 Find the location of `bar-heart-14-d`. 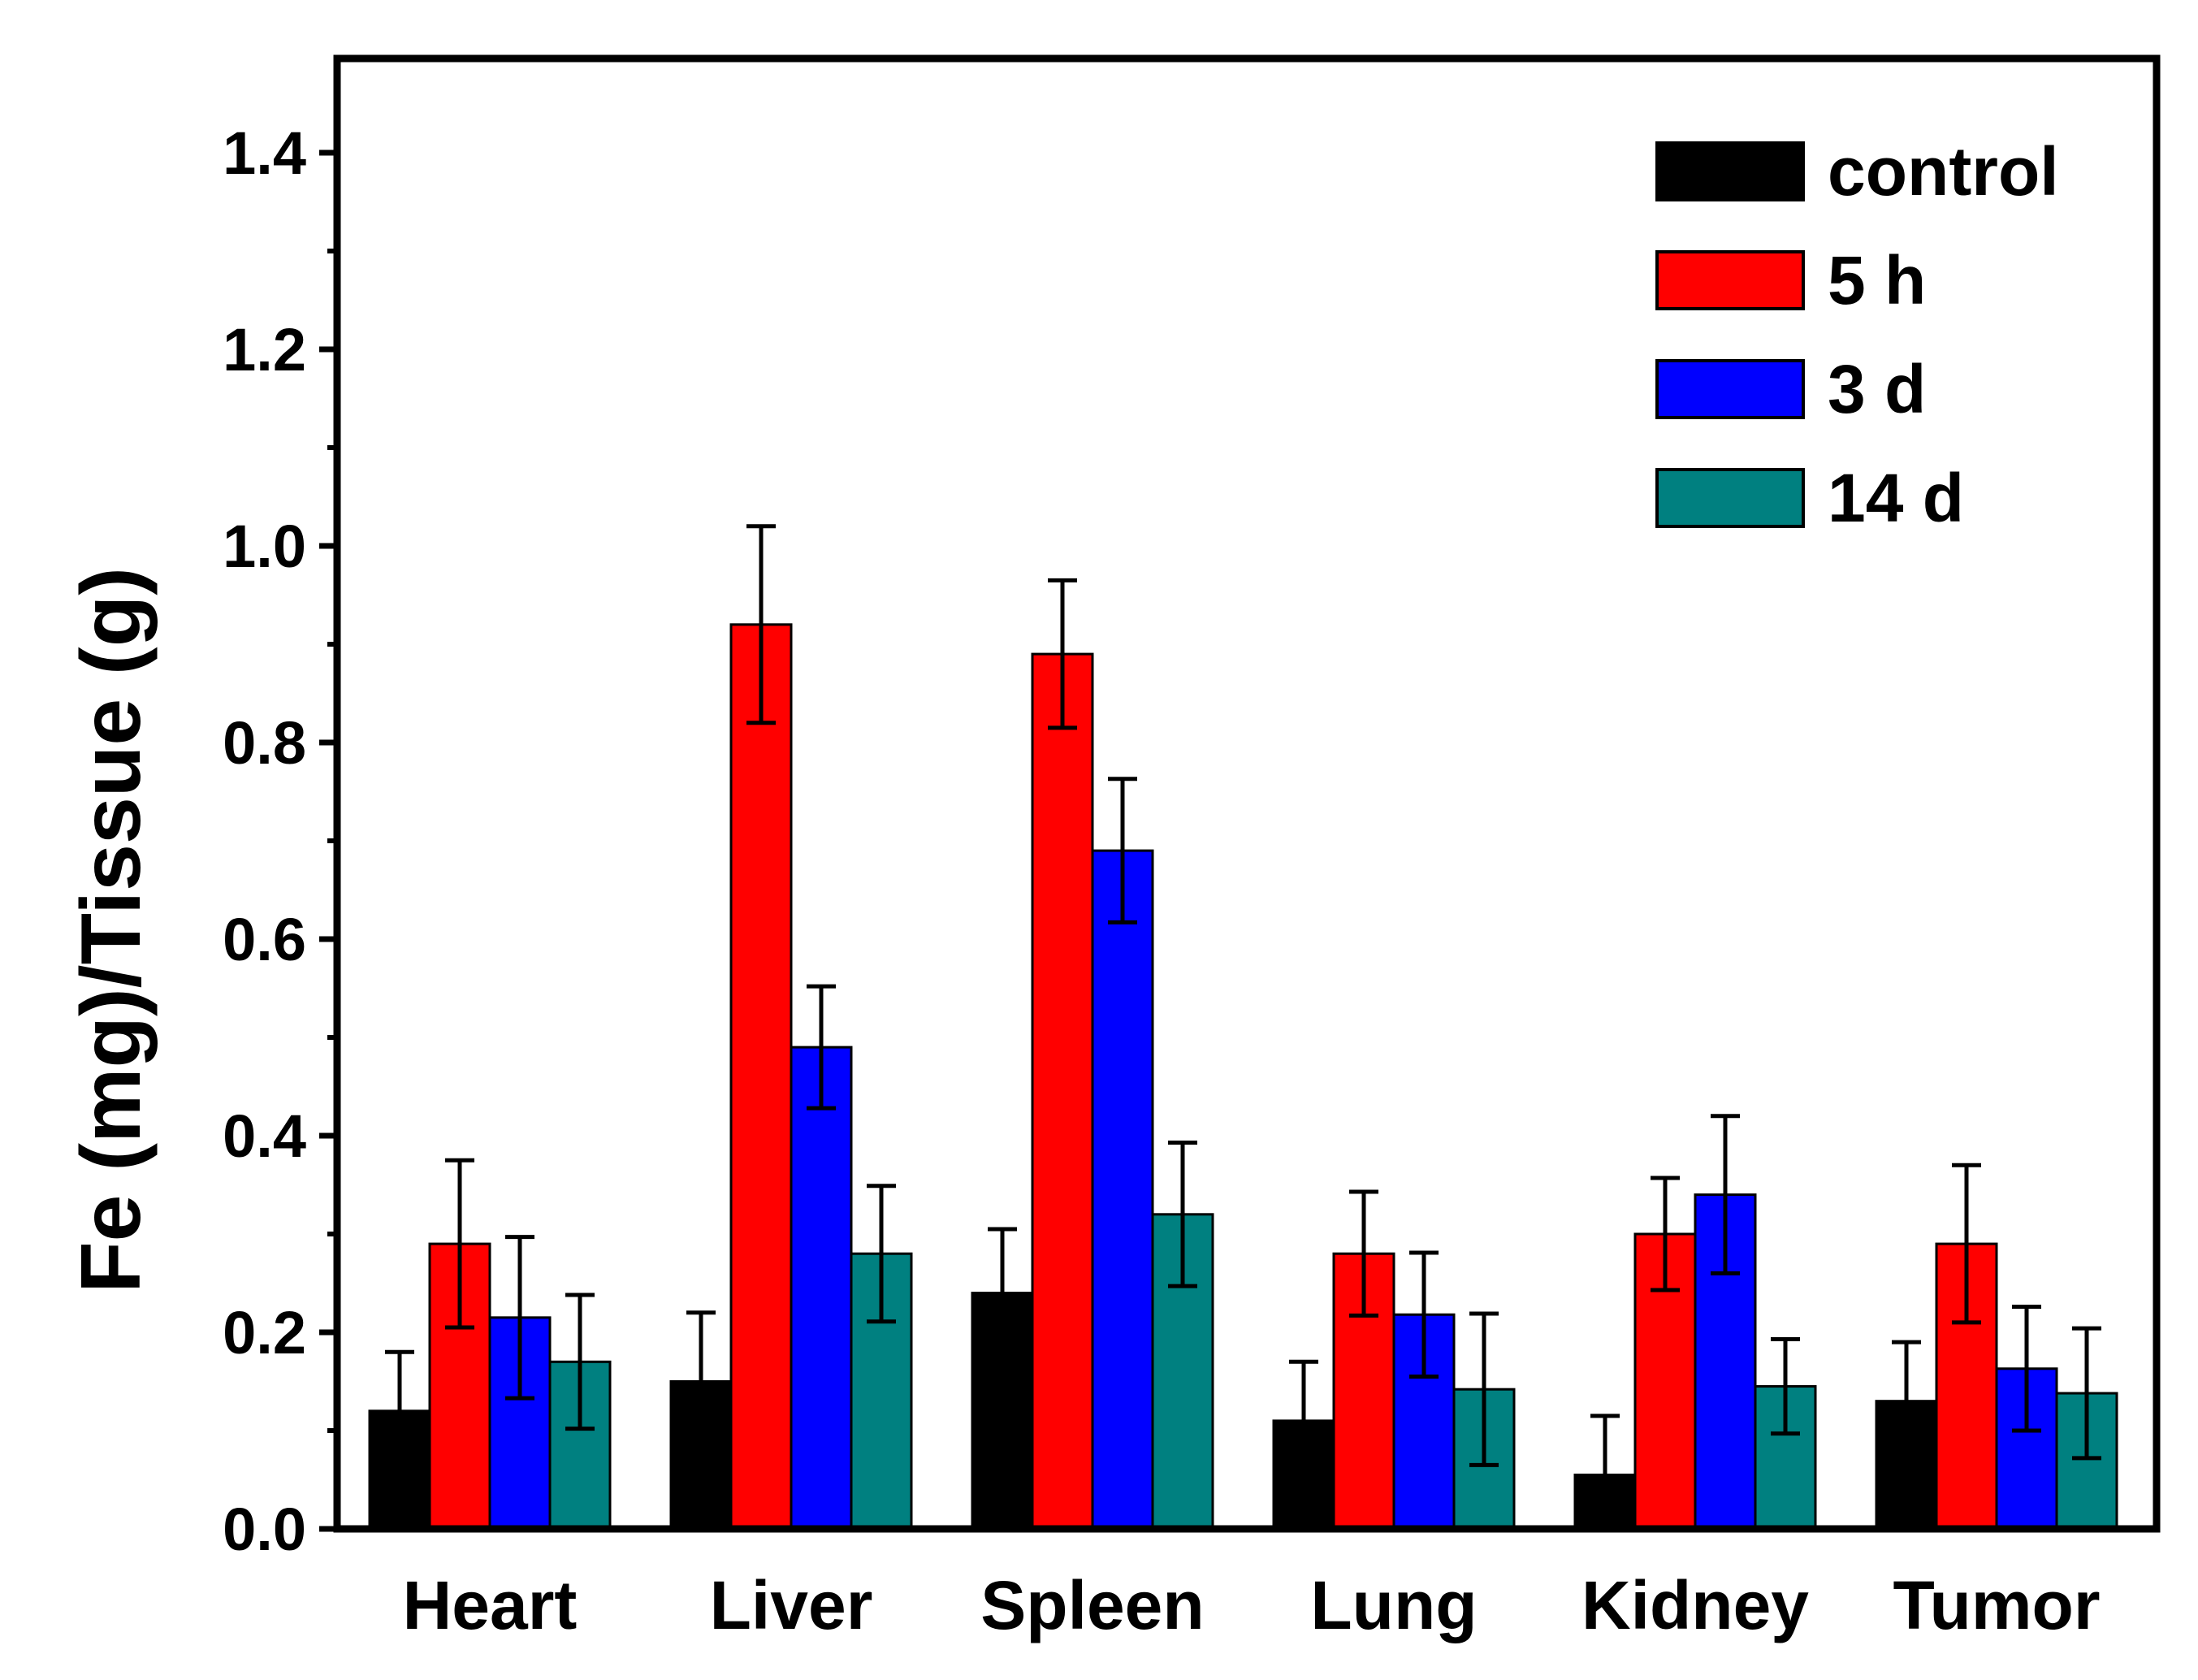

bar-heart-14-d is located at coordinates (580, 1445).